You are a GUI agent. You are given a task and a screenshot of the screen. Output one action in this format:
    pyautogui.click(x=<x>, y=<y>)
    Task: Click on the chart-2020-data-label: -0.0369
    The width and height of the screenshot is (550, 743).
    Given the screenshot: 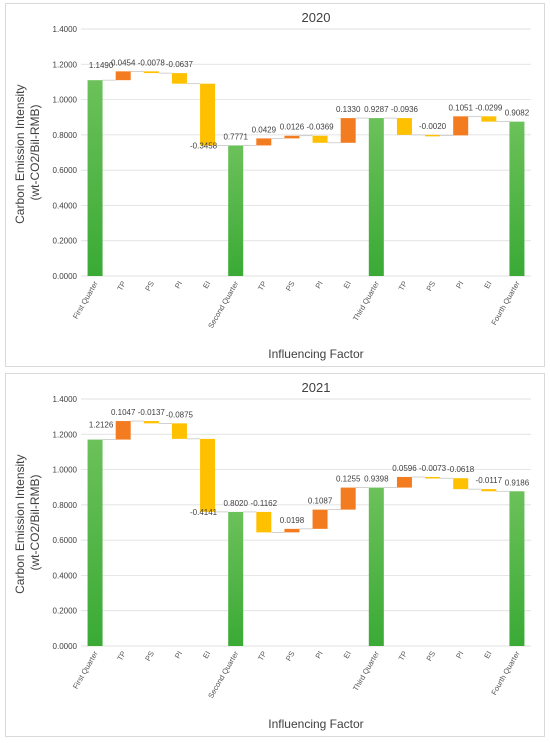 What is the action you would take?
    pyautogui.click(x=320, y=127)
    